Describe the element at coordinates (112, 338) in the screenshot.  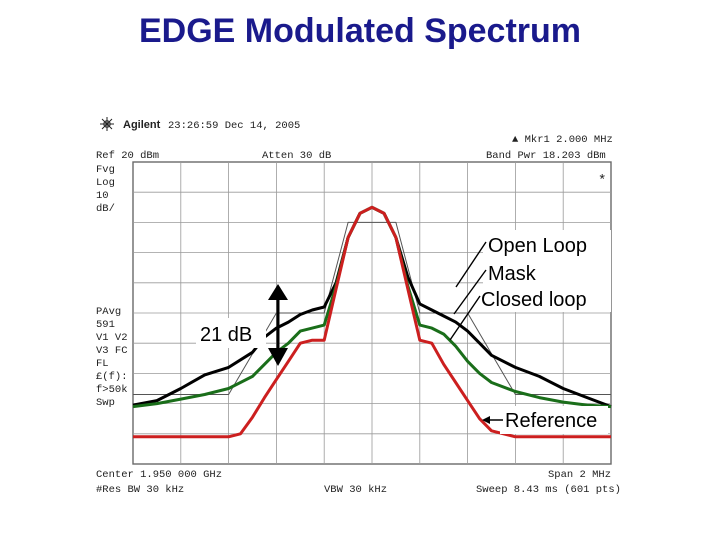
I see `side-label: V1 V2` at that location.